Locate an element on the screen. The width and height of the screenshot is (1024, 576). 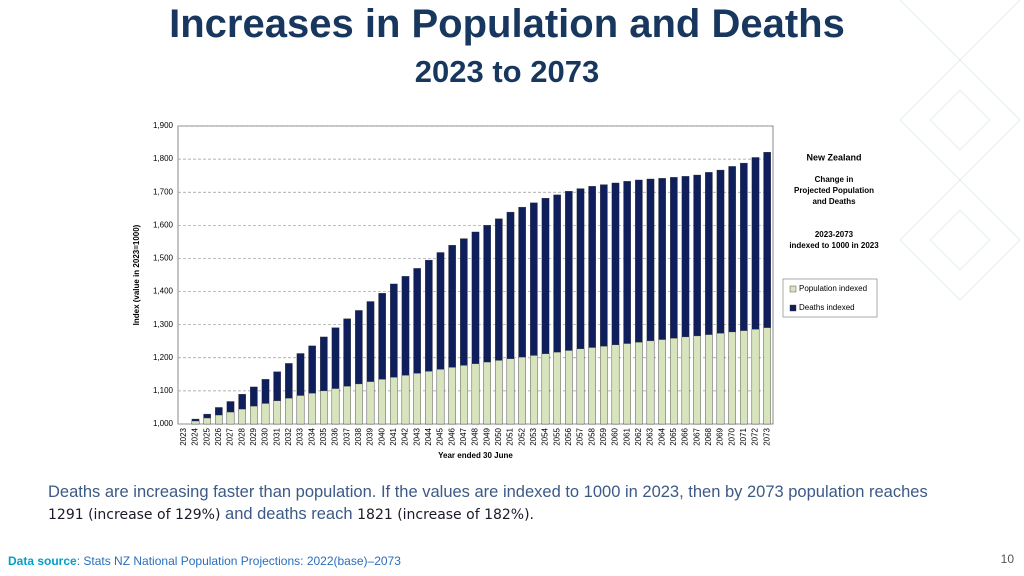
annotation: and Deaths is located at coordinates (834, 201).